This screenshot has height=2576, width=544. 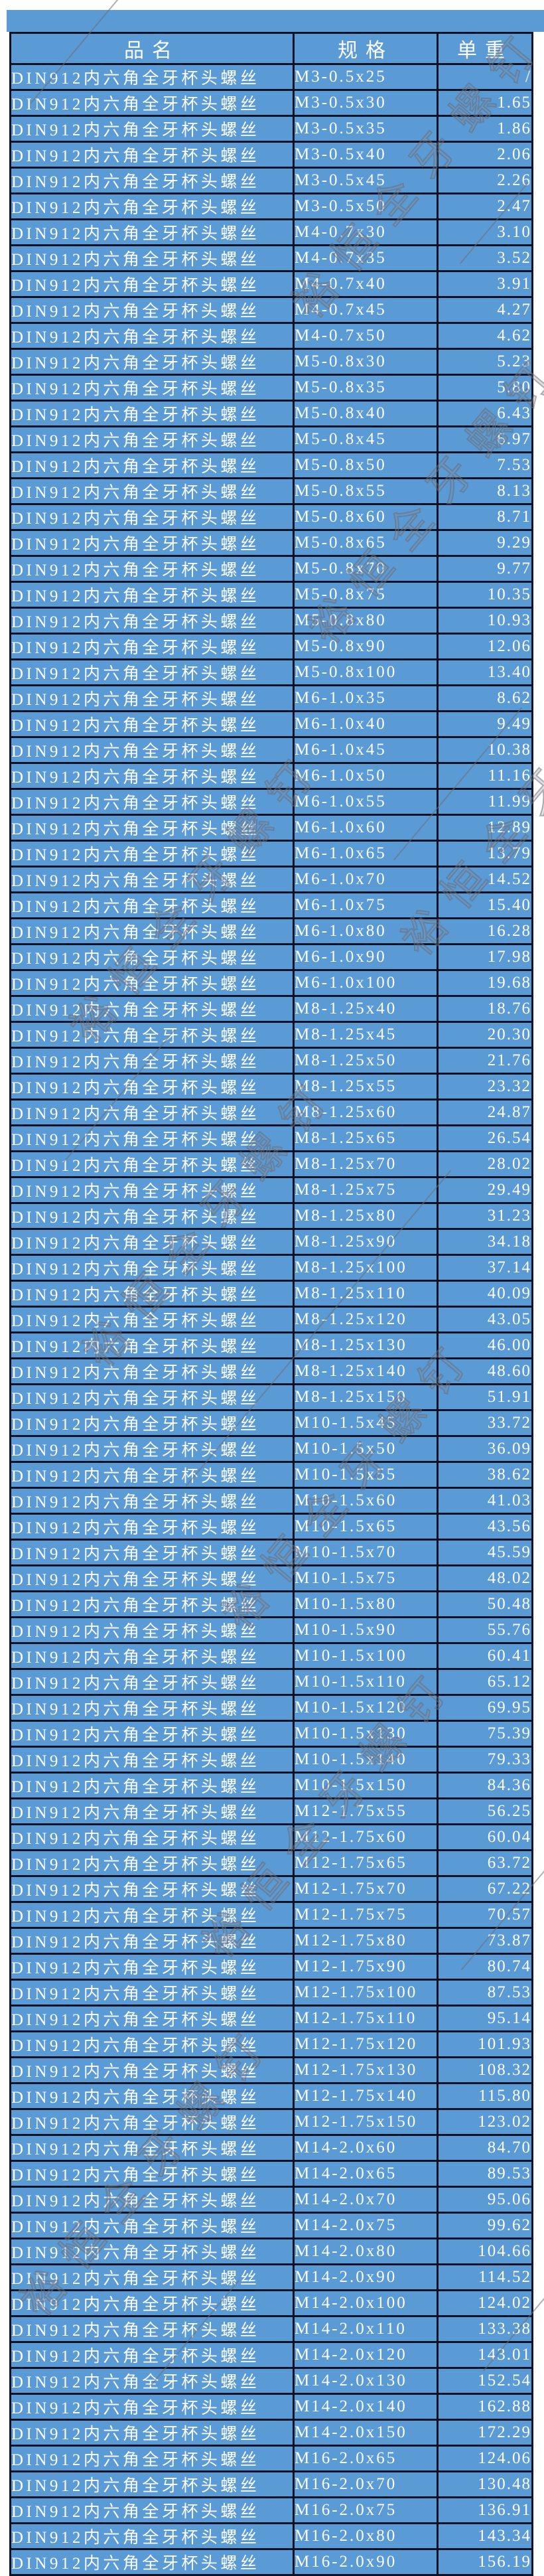 I want to click on spec-cell: M14-2.0x110, so click(x=366, y=2329).